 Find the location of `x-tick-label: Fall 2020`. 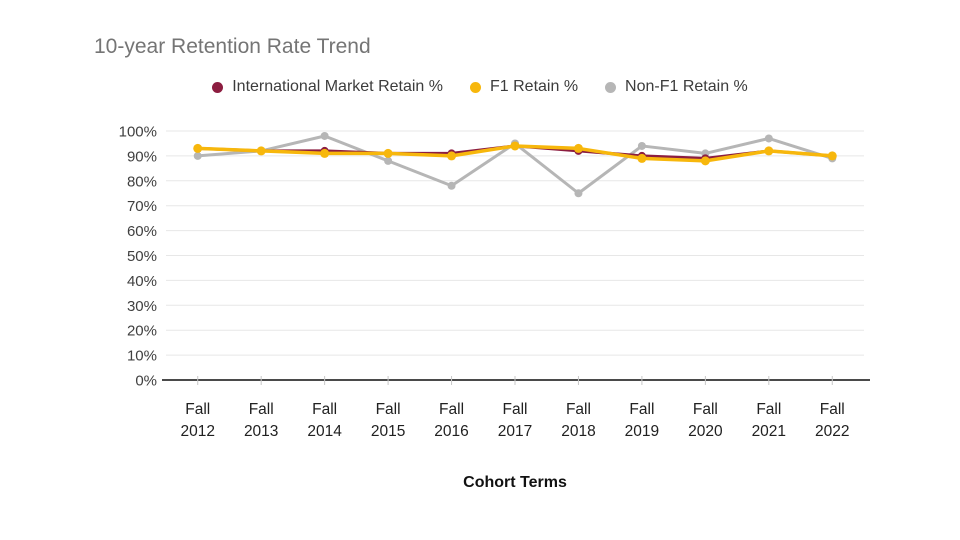

x-tick-label: Fall 2020 is located at coordinates (705, 420).